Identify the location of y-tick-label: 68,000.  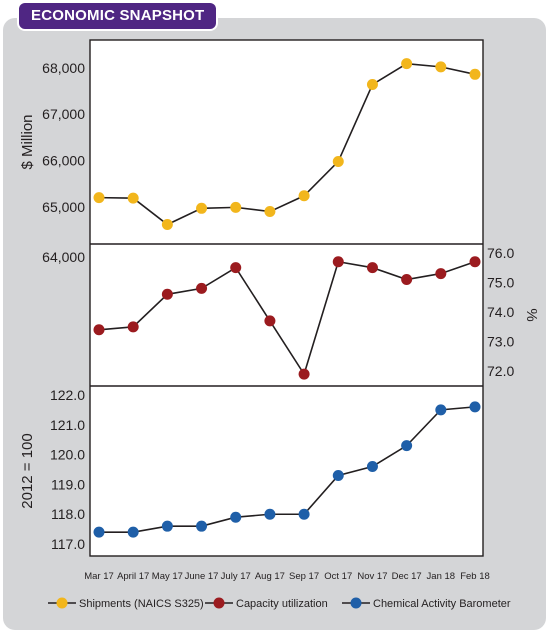
(63, 68).